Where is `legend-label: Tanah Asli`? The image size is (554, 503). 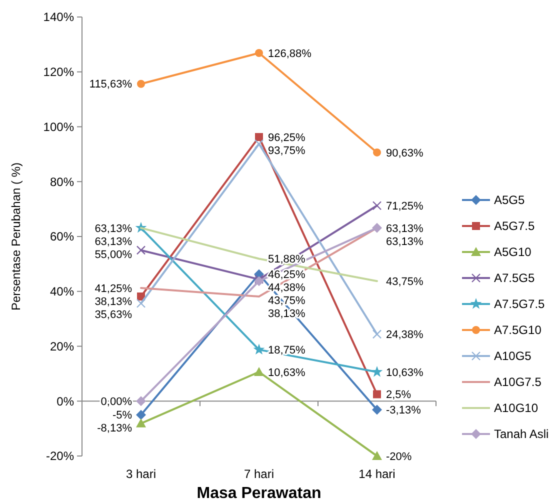 legend-label: Tanah Asli is located at coordinates (521, 434).